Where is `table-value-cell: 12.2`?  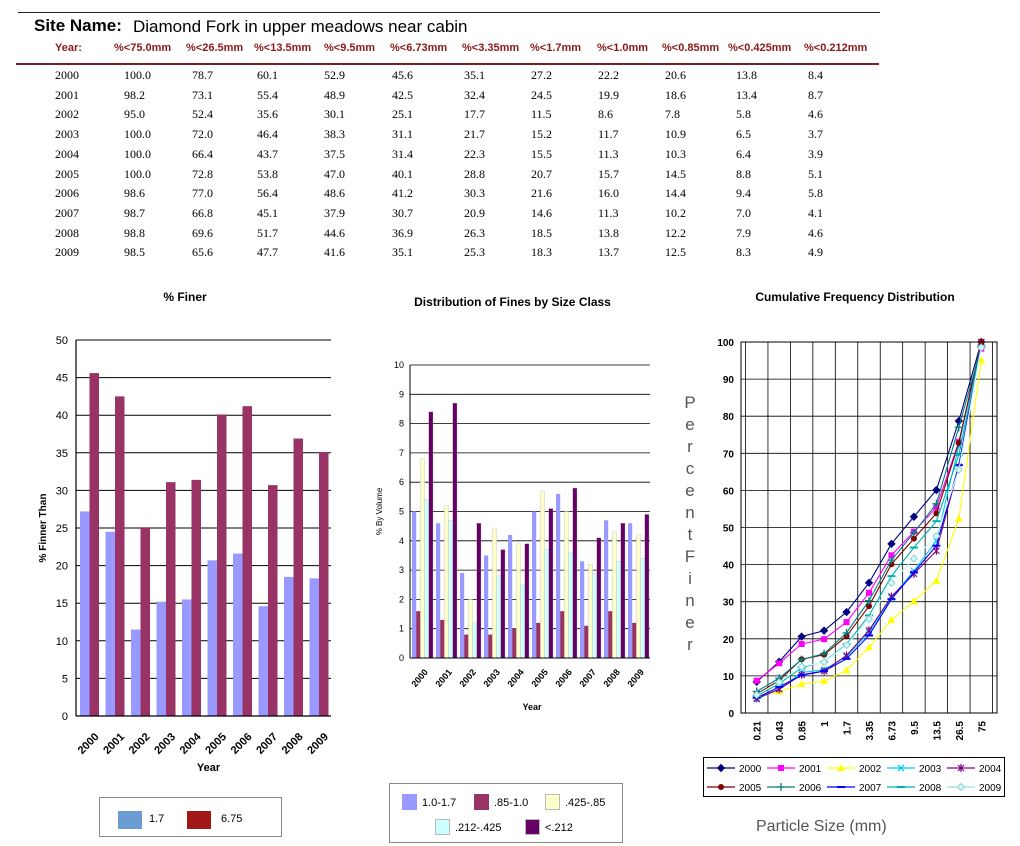 table-value-cell: 12.2 is located at coordinates (675, 232).